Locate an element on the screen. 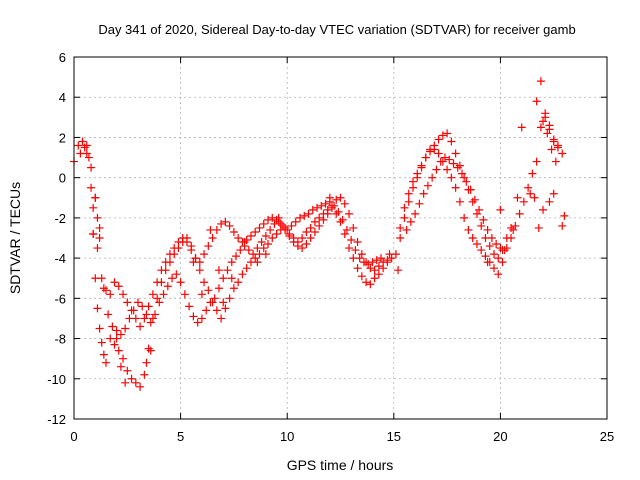 This screenshot has width=640, height=480. y-tick-label: -8 is located at coordinates (60, 339).